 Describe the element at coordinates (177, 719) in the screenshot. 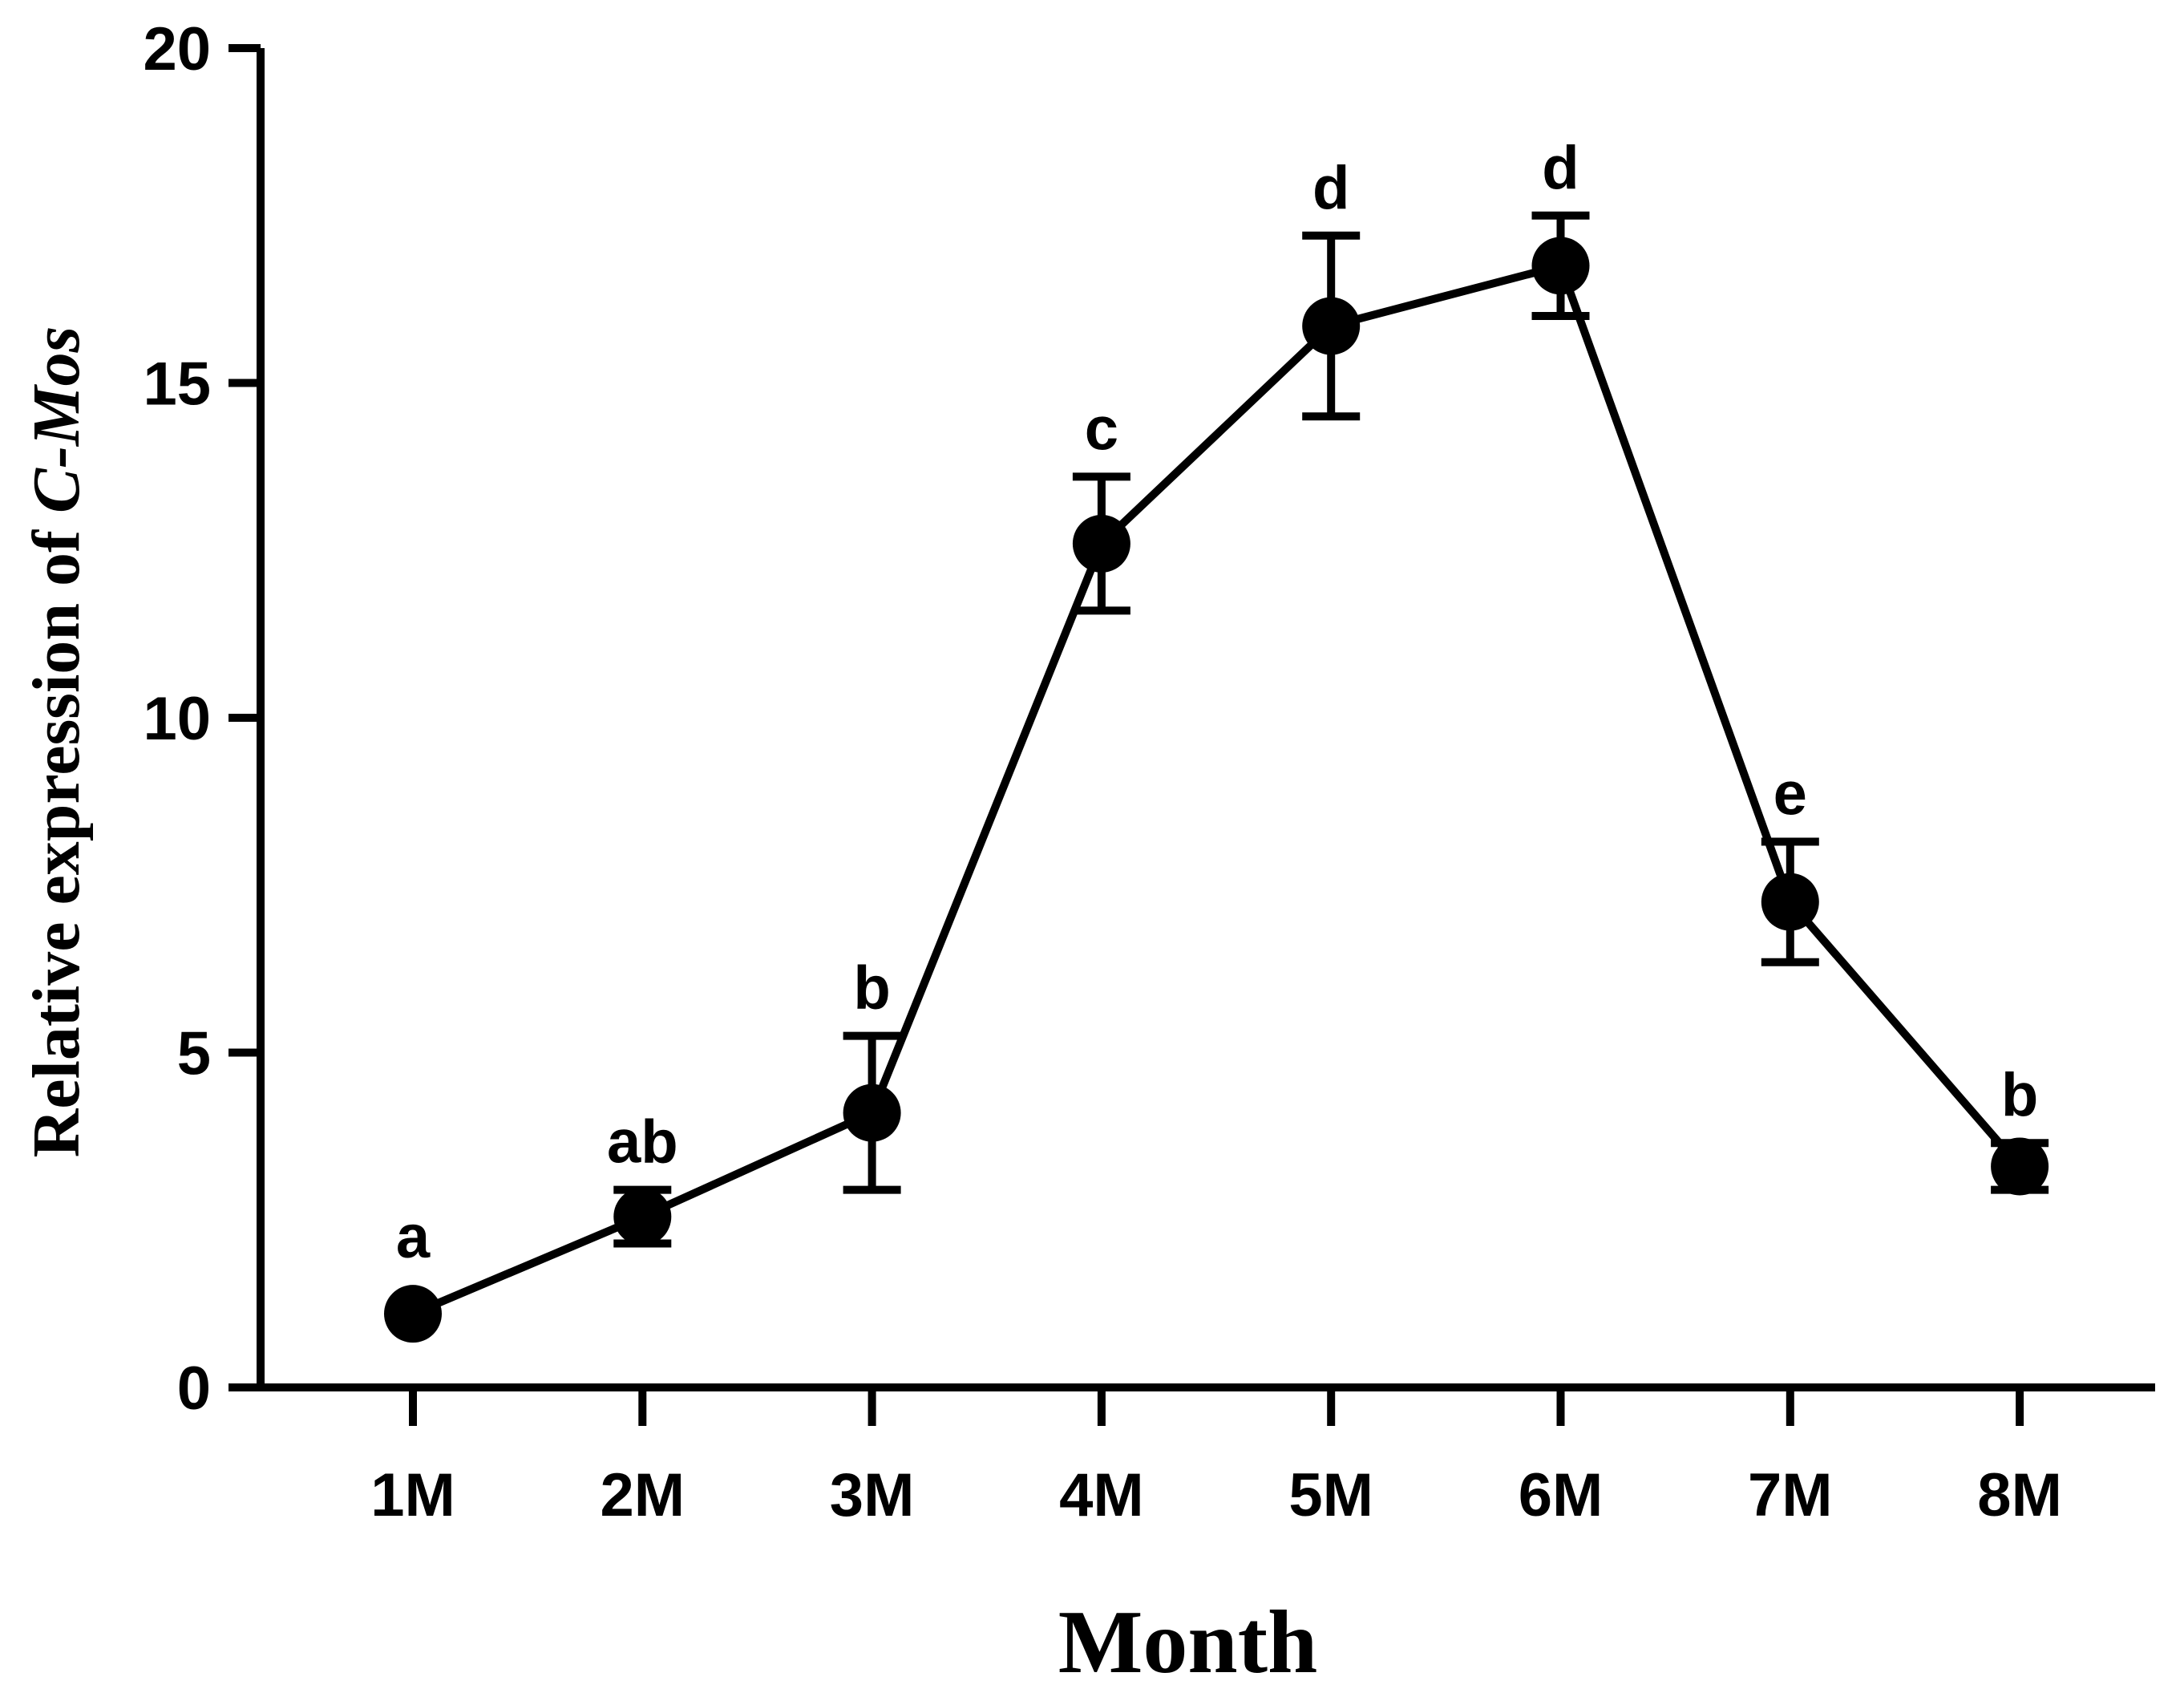

I see `y-tick-label: 10` at that location.